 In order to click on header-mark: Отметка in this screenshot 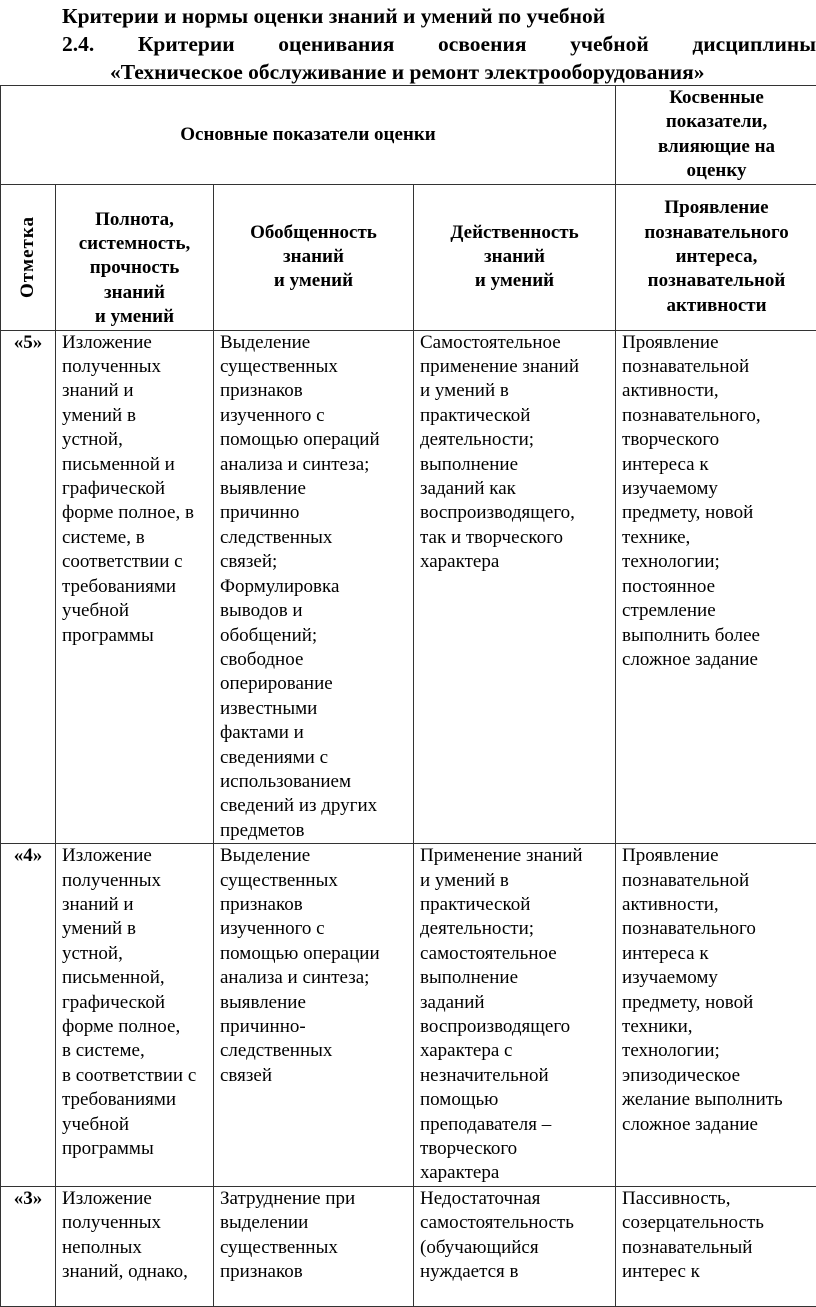, I will do `click(28, 257)`.